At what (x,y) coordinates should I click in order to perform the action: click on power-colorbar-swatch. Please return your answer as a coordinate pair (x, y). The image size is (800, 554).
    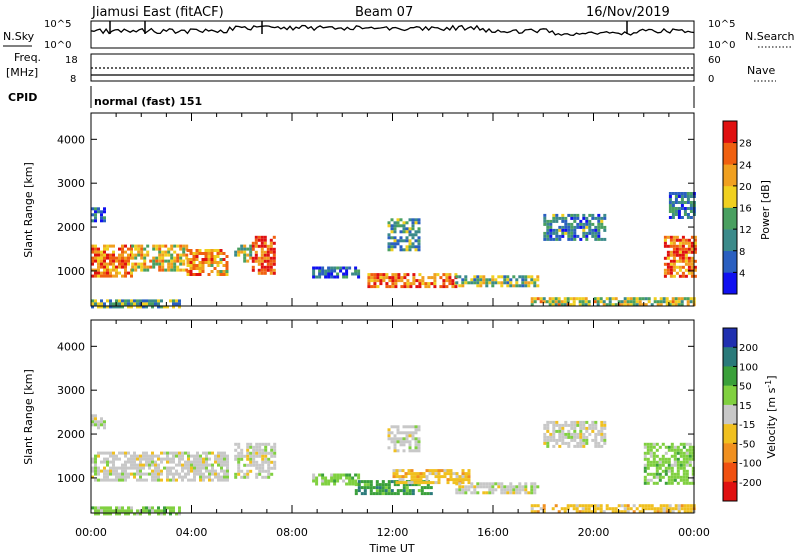
    Looking at the image, I should click on (730, 196).